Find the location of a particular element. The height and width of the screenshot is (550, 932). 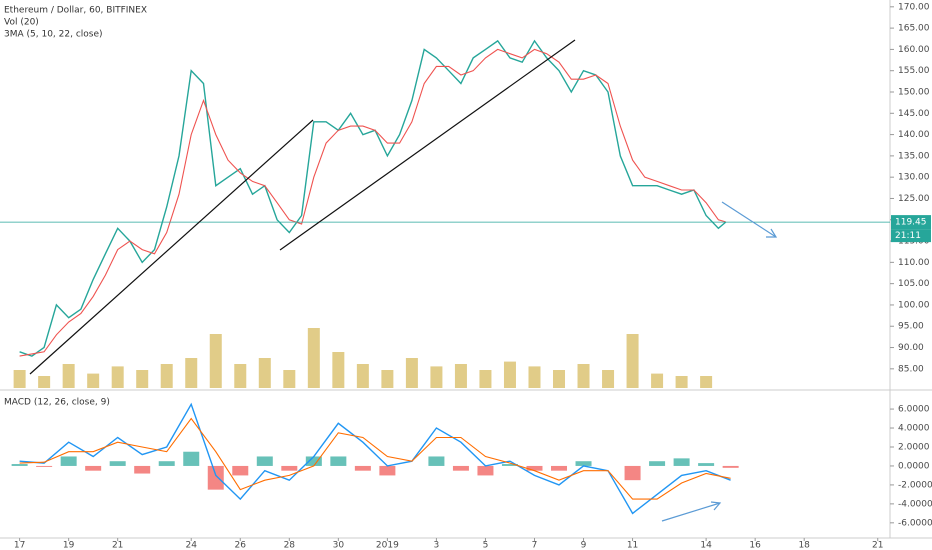

x-tick-label: 14 is located at coordinates (706, 545).